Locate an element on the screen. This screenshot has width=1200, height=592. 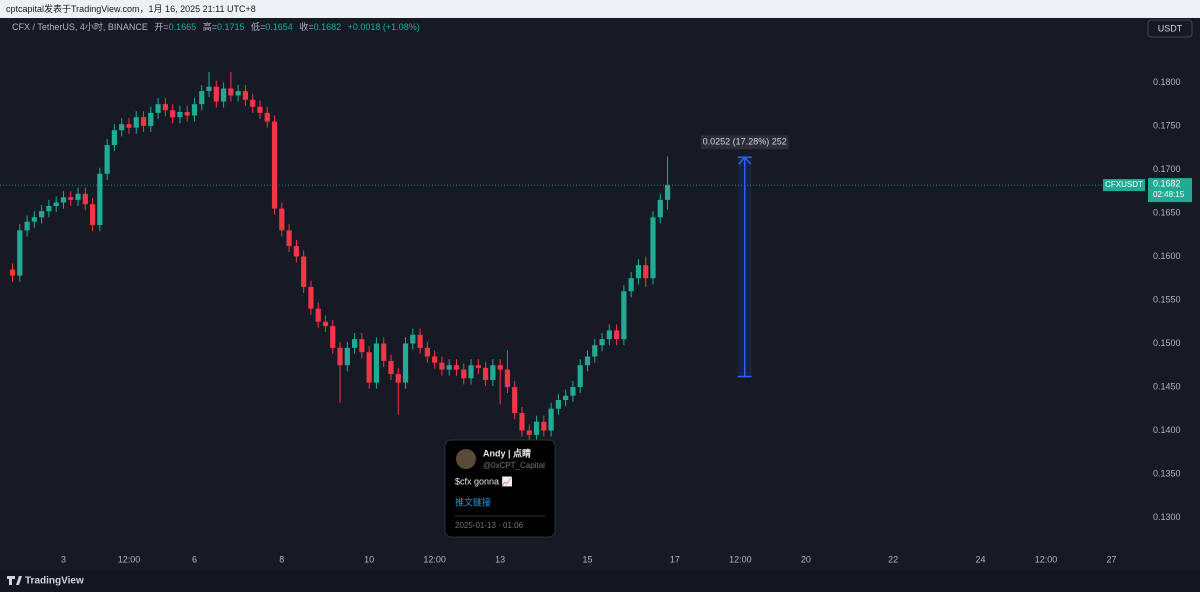
close-value: 0.1682 is located at coordinates (328, 27).